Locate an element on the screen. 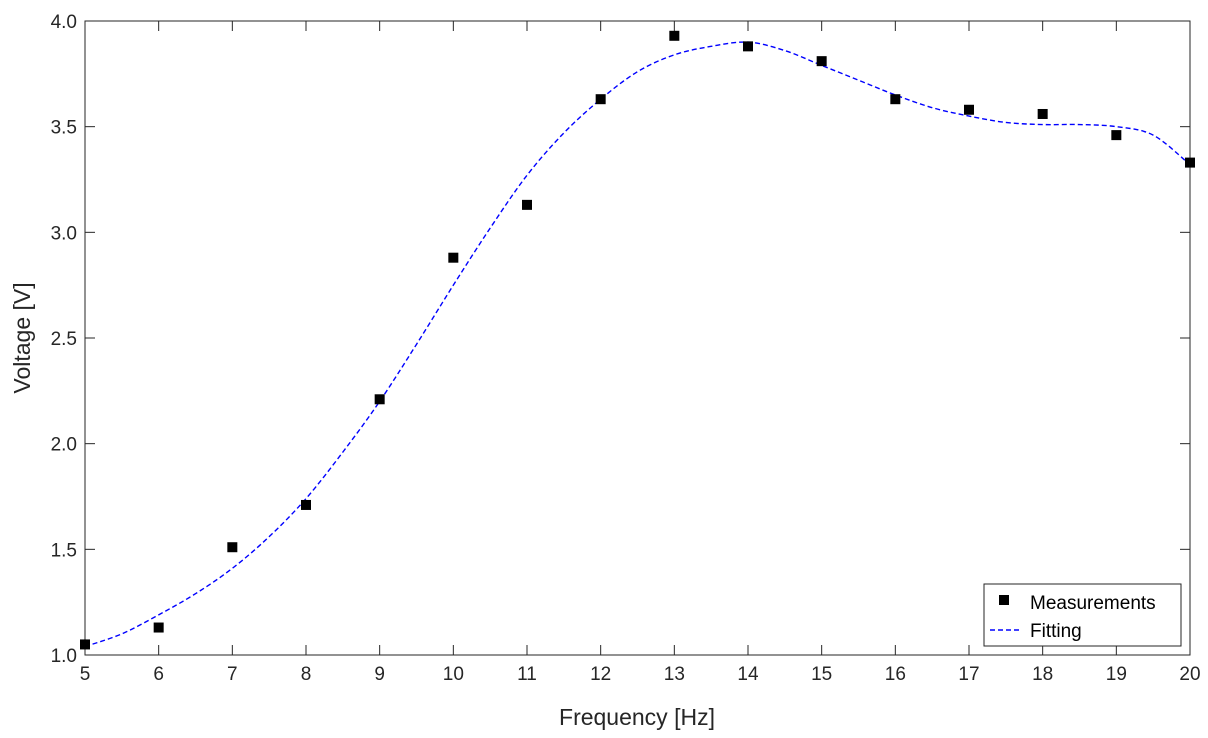 This screenshot has width=1208, height=738. x-tick-label: 18 is located at coordinates (1042, 674).